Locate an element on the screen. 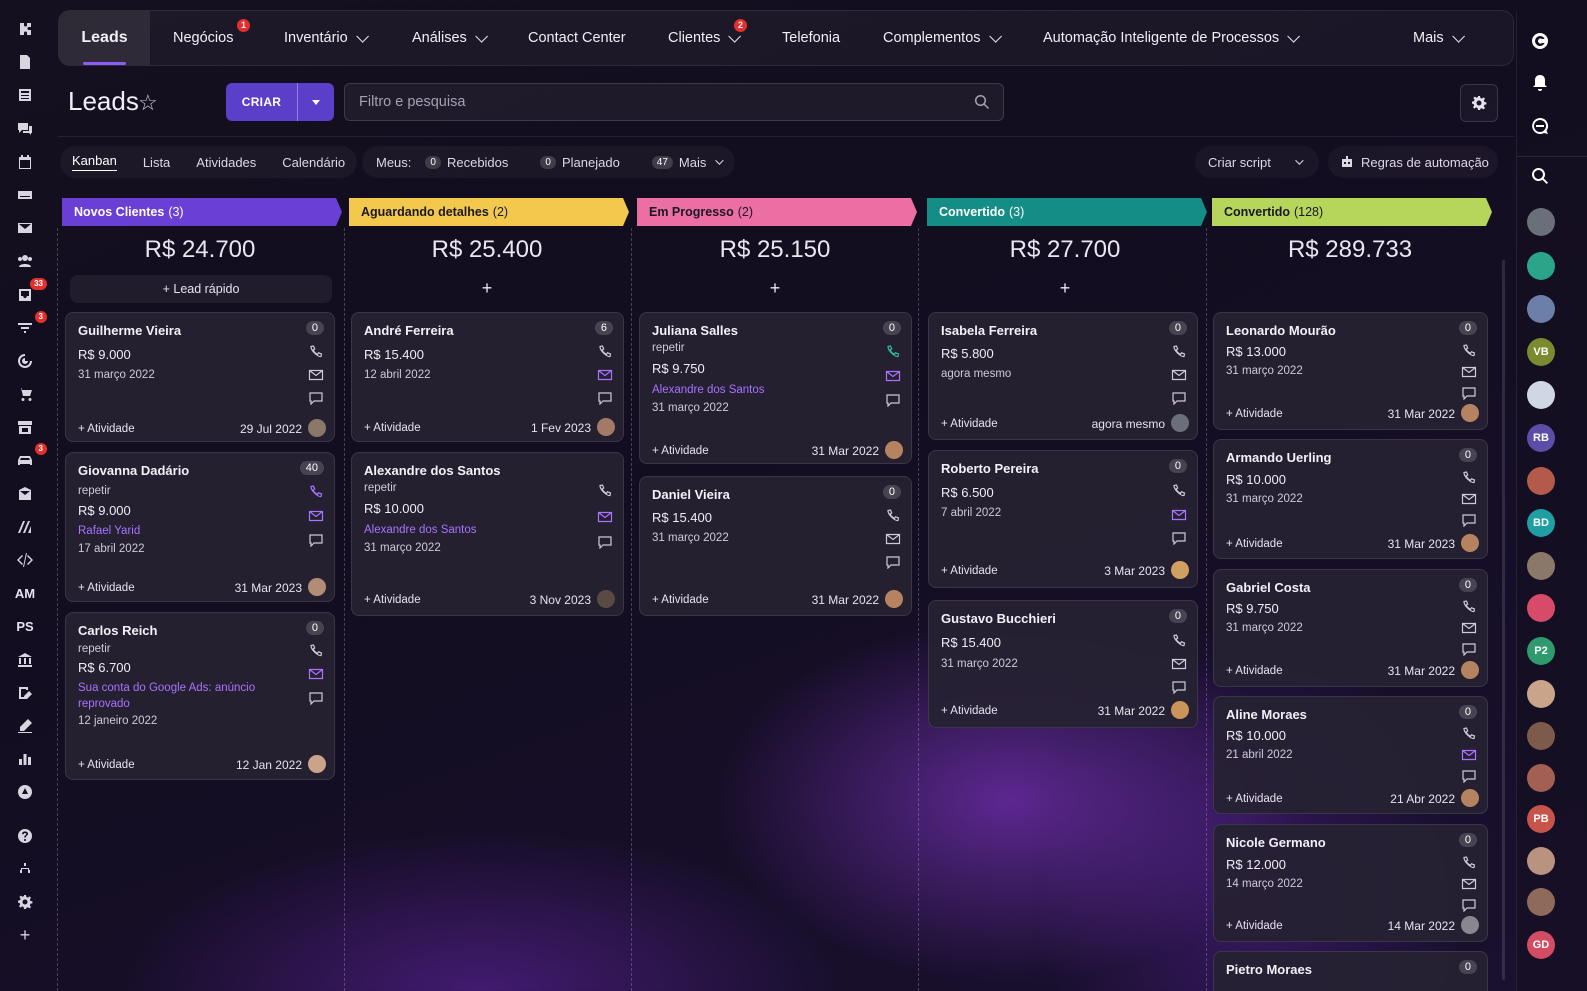 Image resolution: width=1587 pixels, height=991 pixels. view-kanban: Kanban is located at coordinates (94, 162).